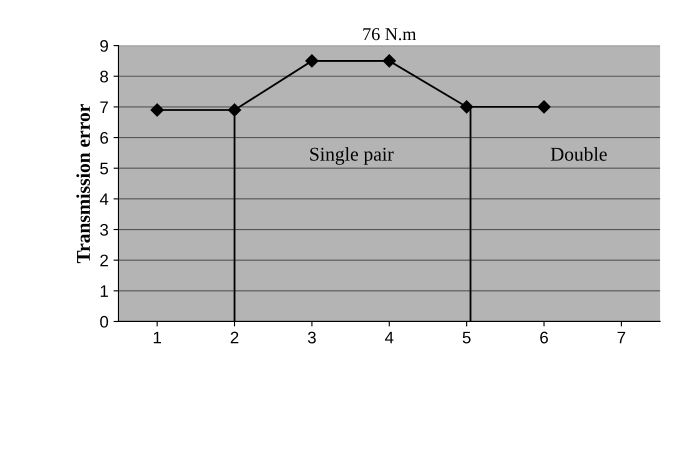  What do you see at coordinates (352, 156) in the screenshot?
I see `annotation: Single pair` at bounding box center [352, 156].